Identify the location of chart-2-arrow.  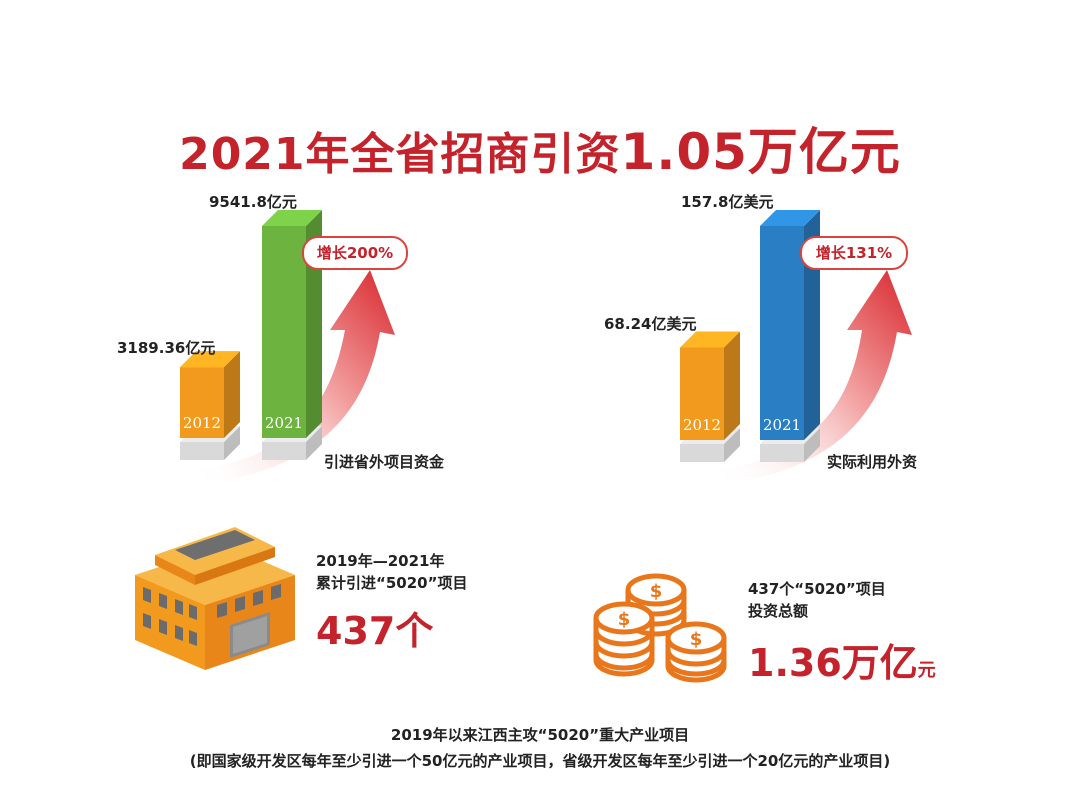
(816, 377).